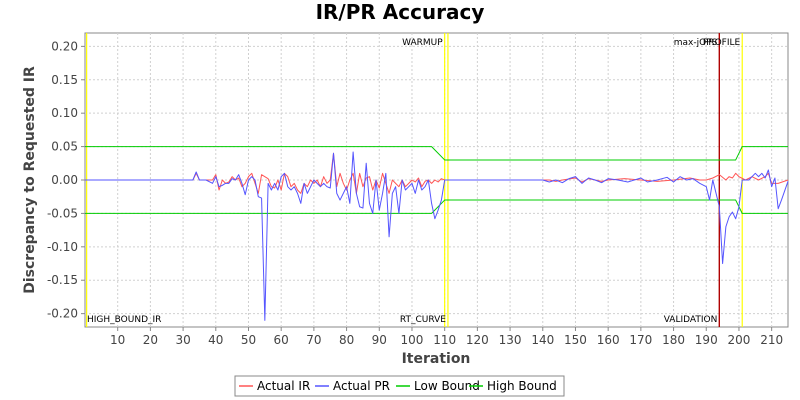  What do you see at coordinates (215, 340) in the screenshot?
I see `x-tick-label: 40` at bounding box center [215, 340].